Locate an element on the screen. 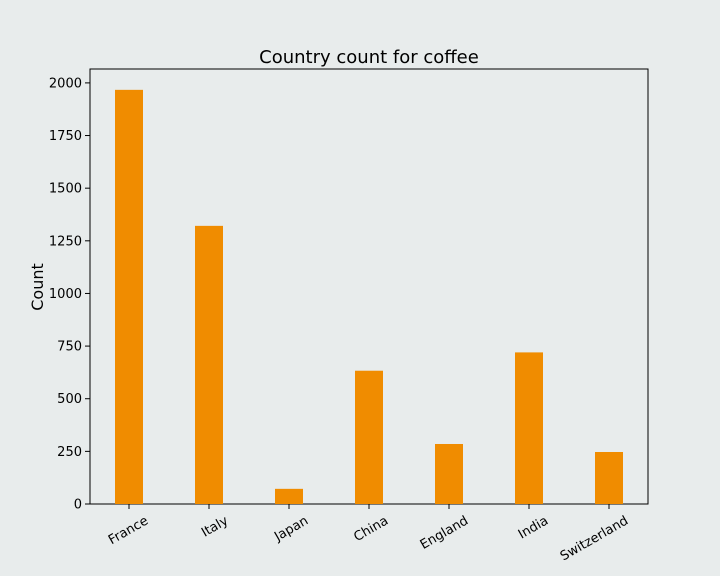 The width and height of the screenshot is (720, 576). x-tick-label: China is located at coordinates (371, 529).